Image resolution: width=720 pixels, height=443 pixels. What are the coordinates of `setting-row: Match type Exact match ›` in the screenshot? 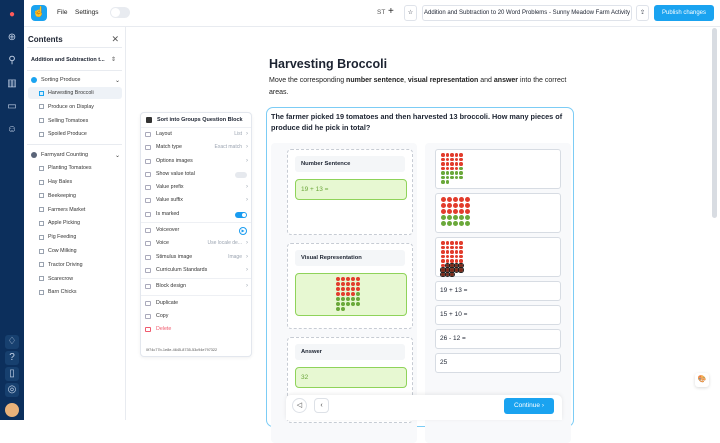 It's located at (196, 147).